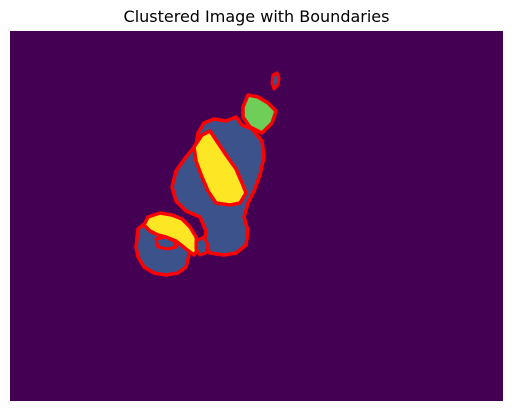 The image size is (512, 411). I want to click on small-speck-region, so click(275, 81).